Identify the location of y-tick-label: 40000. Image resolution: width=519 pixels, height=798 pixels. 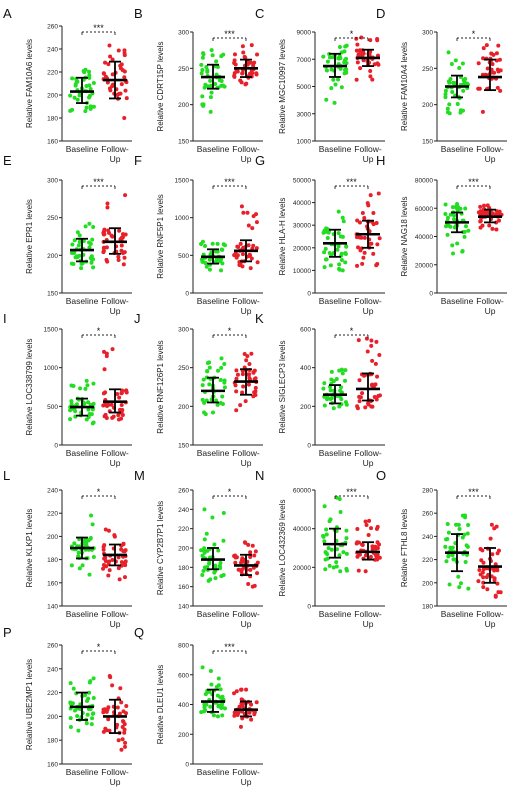
(302, 529).